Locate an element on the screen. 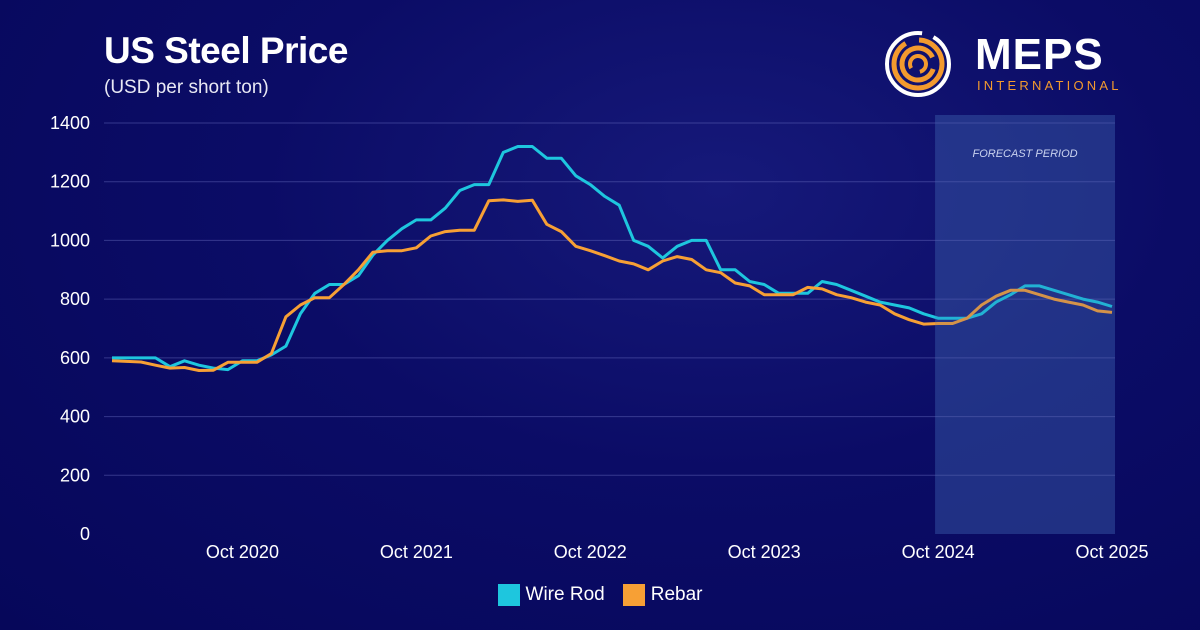 This screenshot has height=630, width=1200. legend-item-wire-rod: Wire Rod is located at coordinates (551, 595).